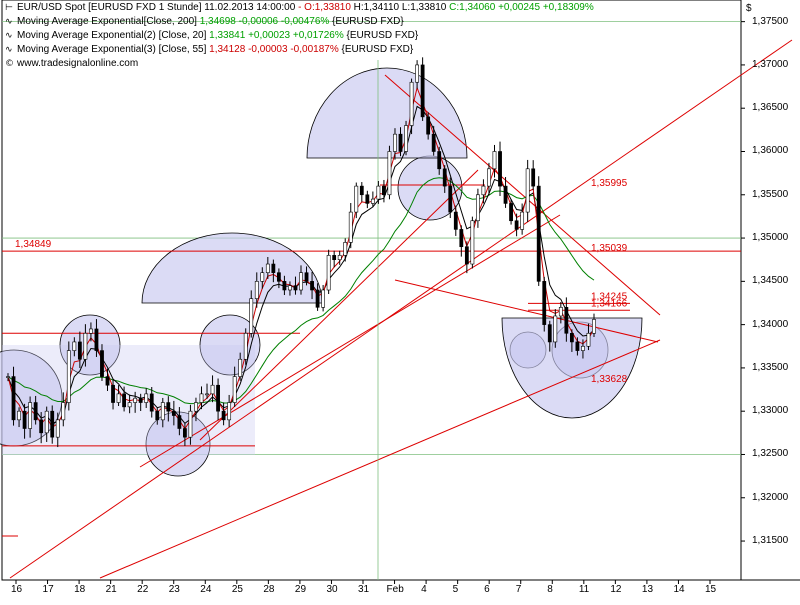 This screenshot has height=605, width=800. I want to click on y-tick-label: 1,34500, so click(770, 281).